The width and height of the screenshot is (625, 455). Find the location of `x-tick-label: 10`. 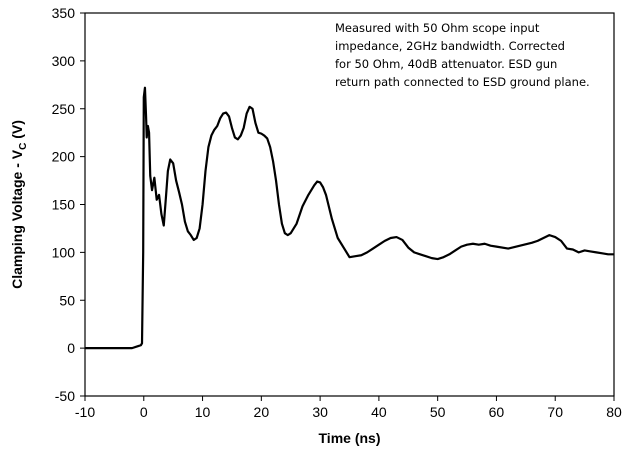

x-tick-label: 10 is located at coordinates (203, 412).